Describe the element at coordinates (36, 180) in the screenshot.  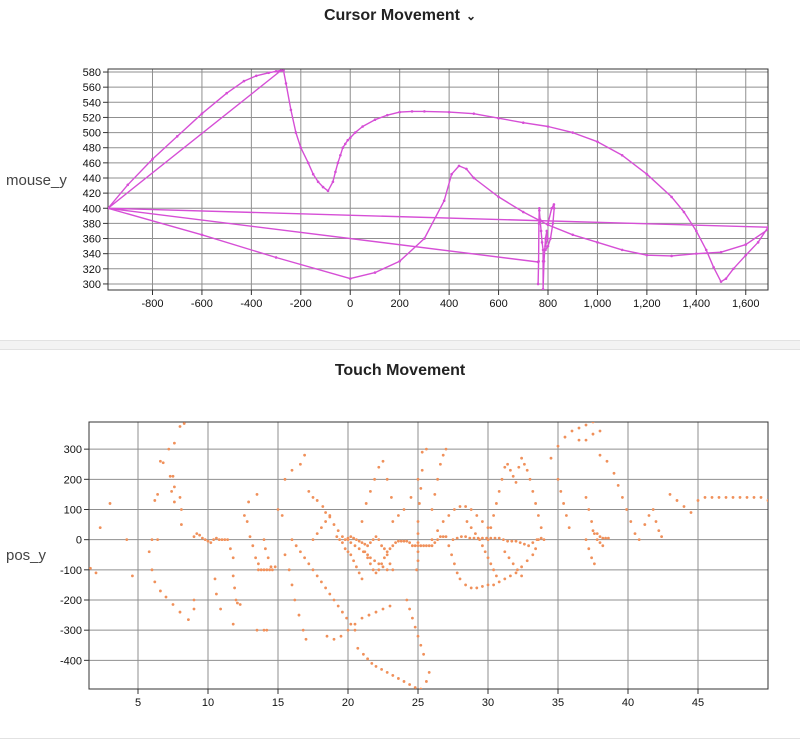
I see `y-axis-label: mouse_y` at that location.